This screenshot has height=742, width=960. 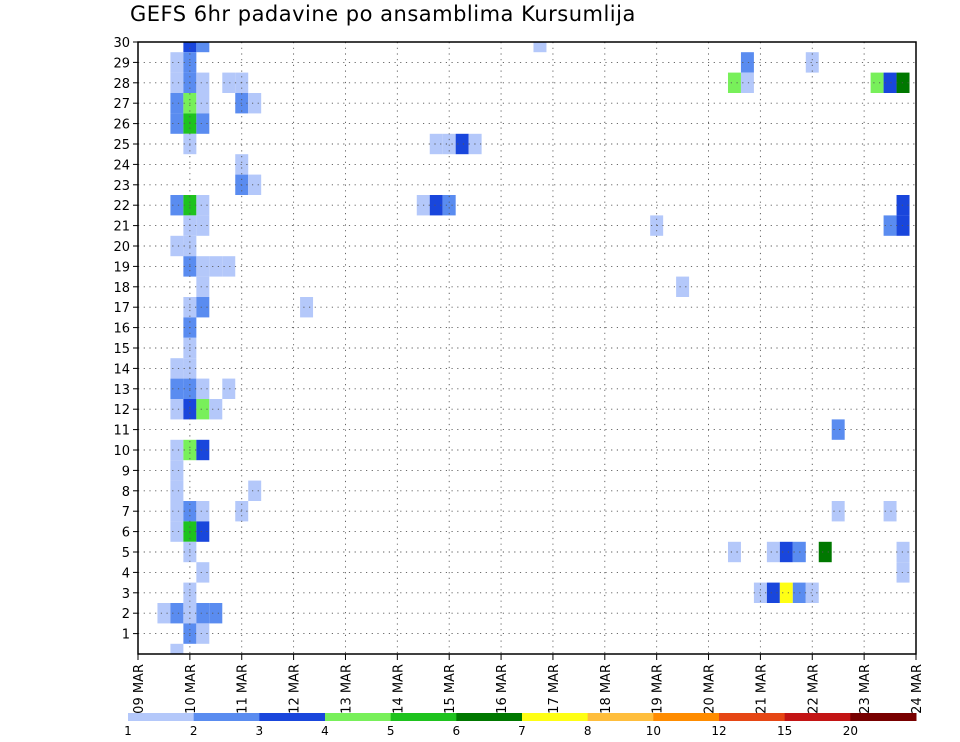 I want to click on y-tick-label: 27, so click(x=121, y=104).